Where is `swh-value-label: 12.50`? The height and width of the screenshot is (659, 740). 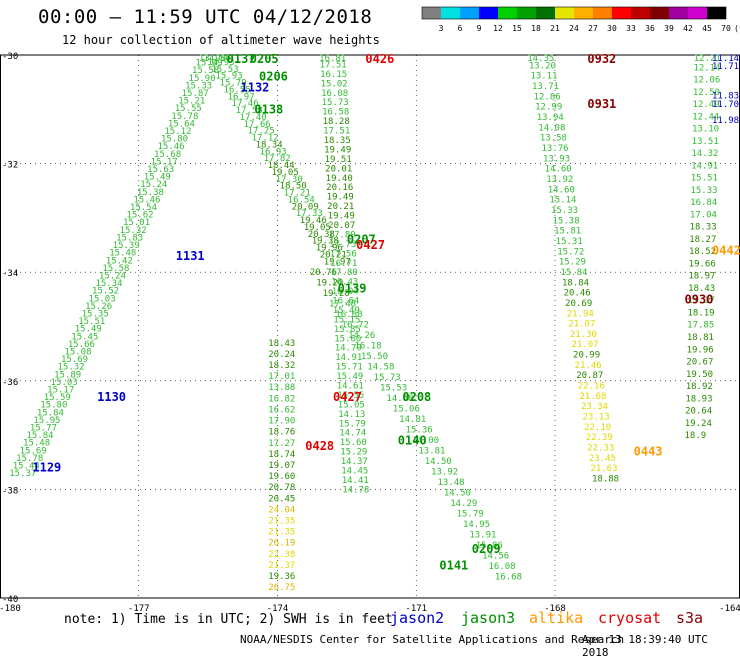
swh-value-label: 12.50 is located at coordinates (706, 93).